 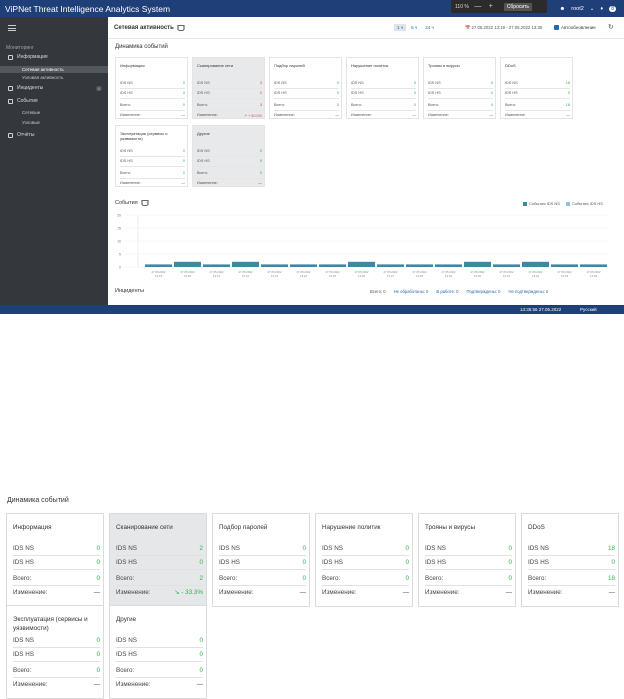 I want to click on x-tick-label: 13:27, so click(x=390, y=276).